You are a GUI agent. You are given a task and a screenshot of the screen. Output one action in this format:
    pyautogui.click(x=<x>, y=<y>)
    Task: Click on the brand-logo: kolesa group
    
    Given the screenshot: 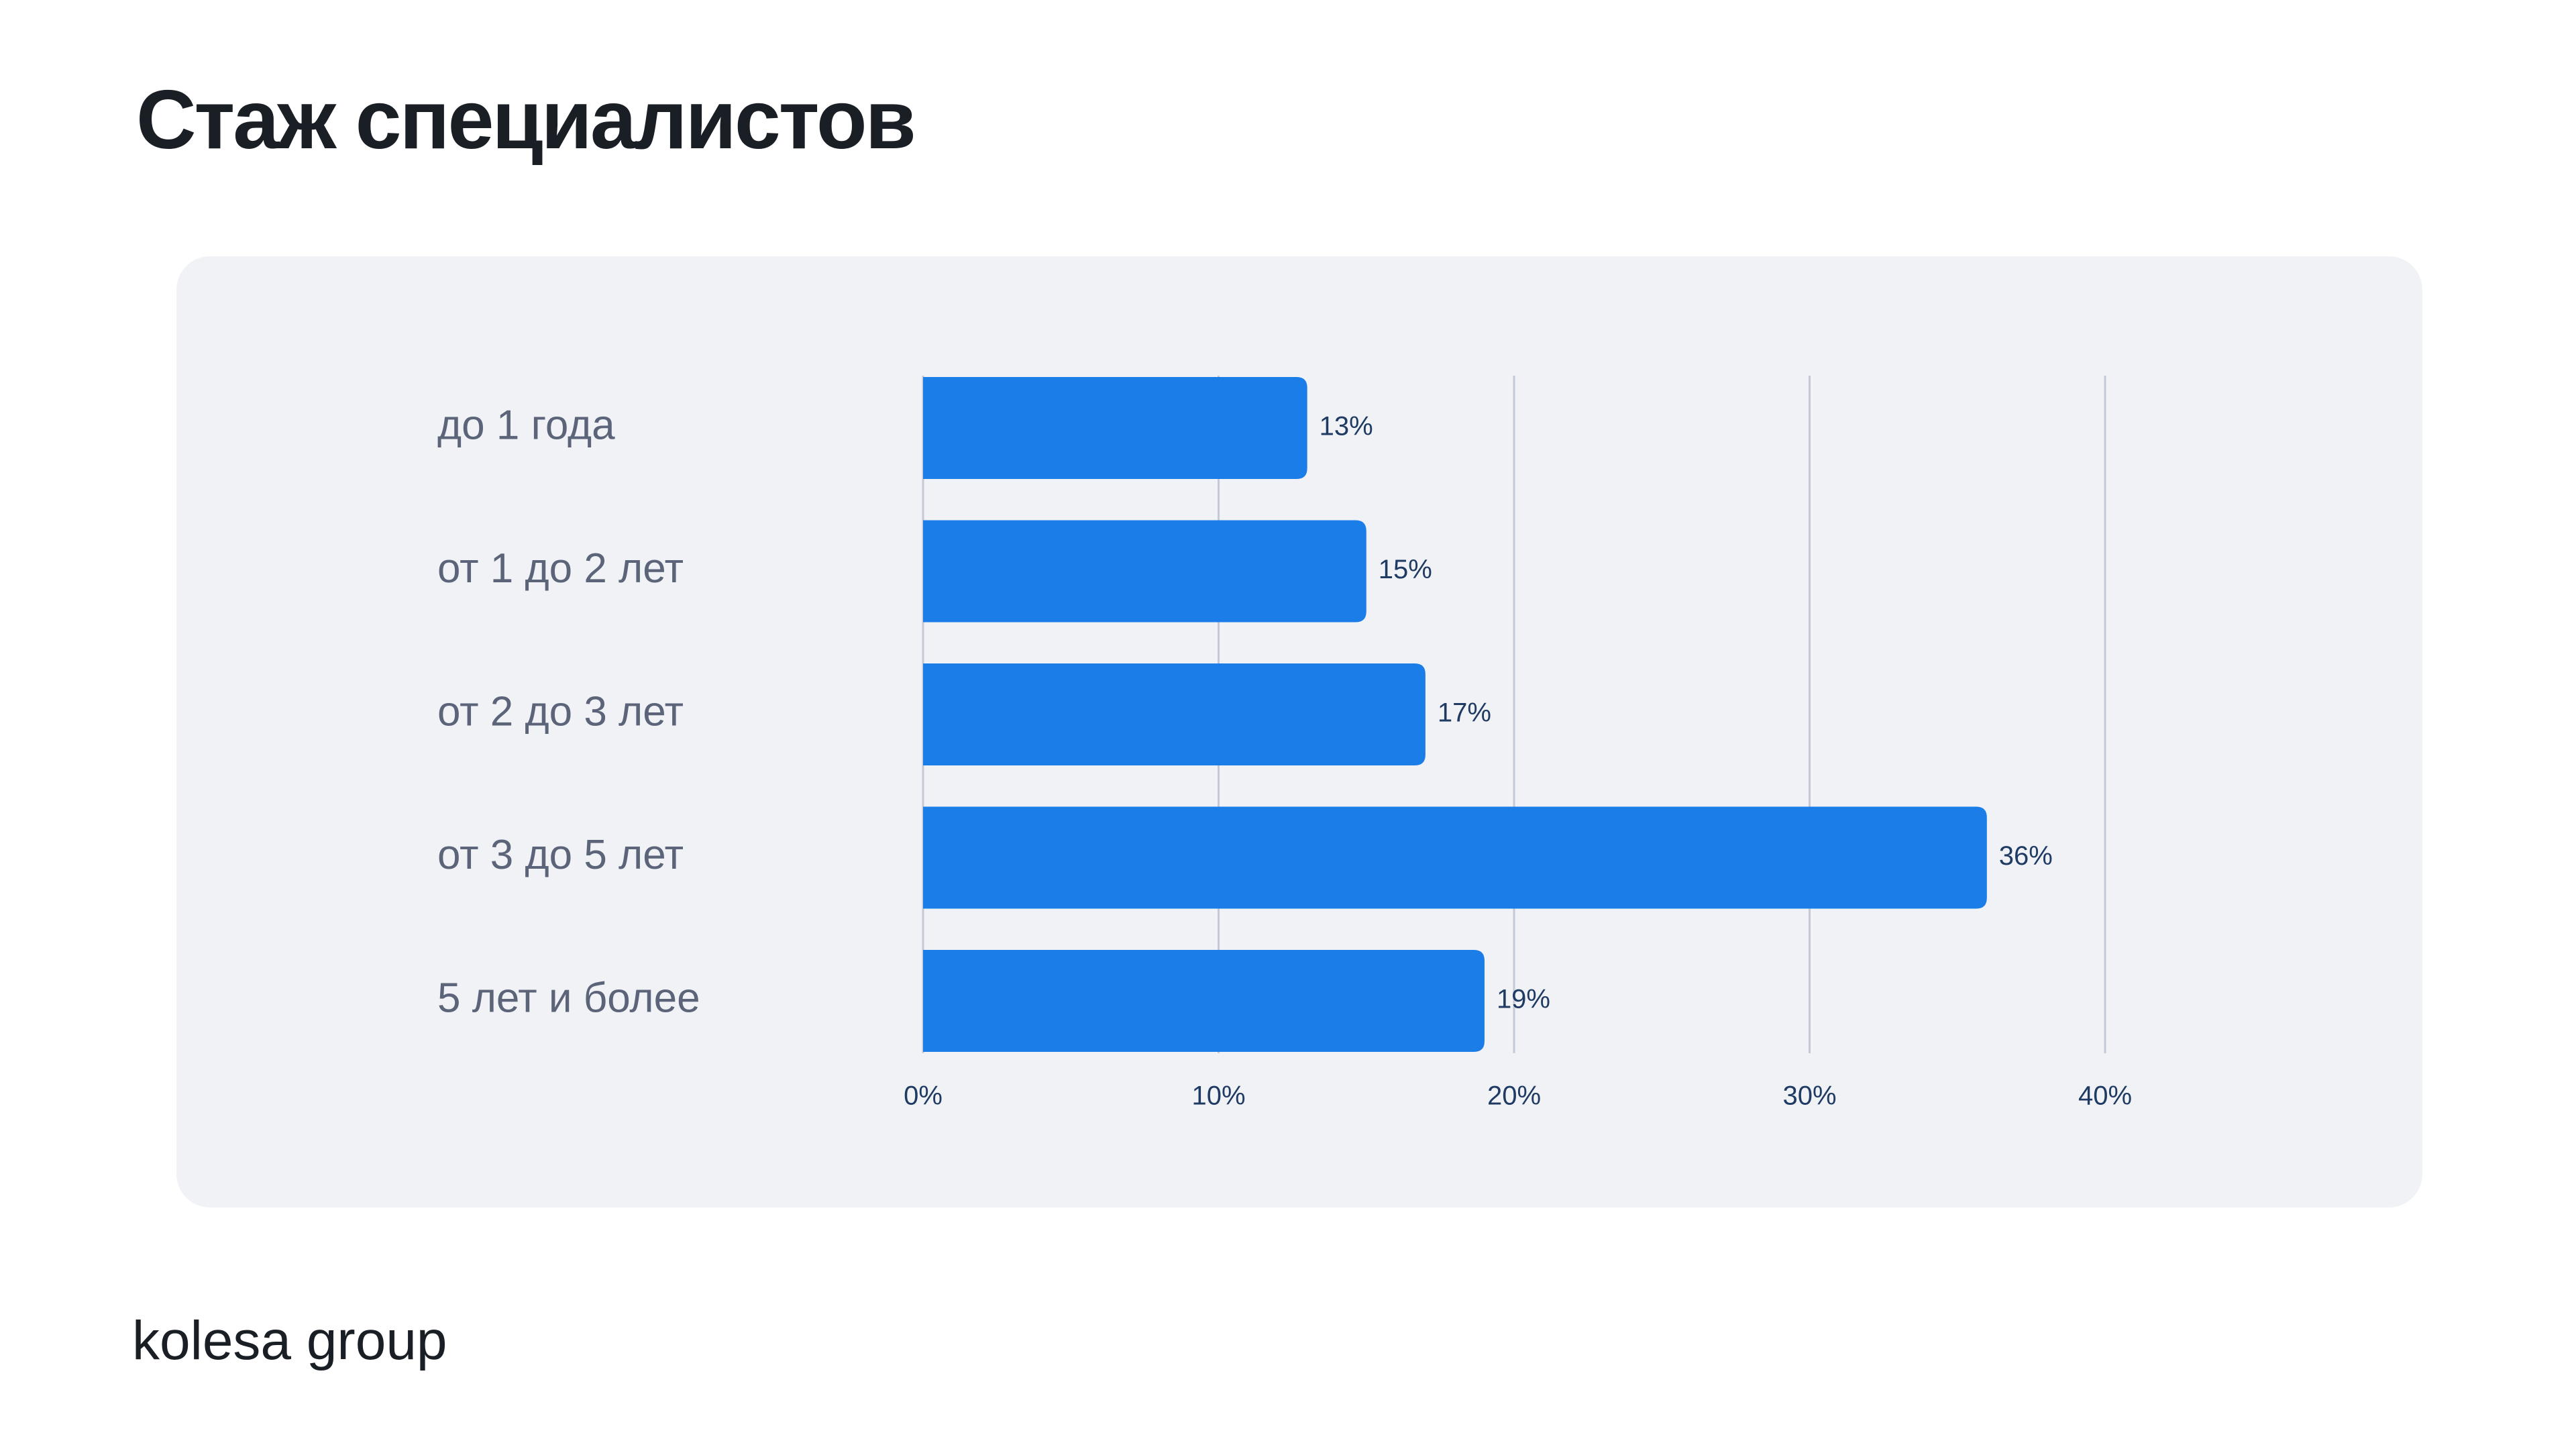 What is the action you would take?
    pyautogui.click(x=289, y=1340)
    